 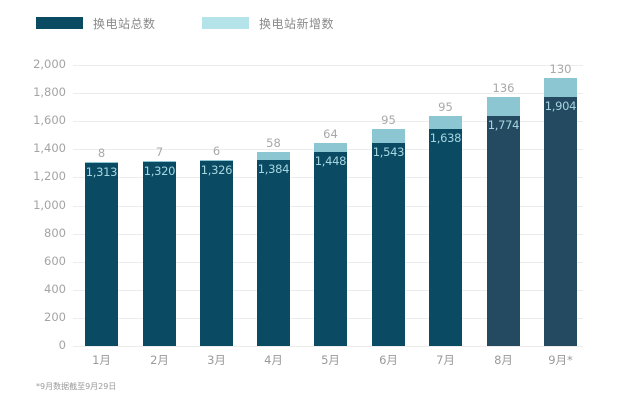 I want to click on y-axis-tick-label: 2,000, so click(x=49, y=64).